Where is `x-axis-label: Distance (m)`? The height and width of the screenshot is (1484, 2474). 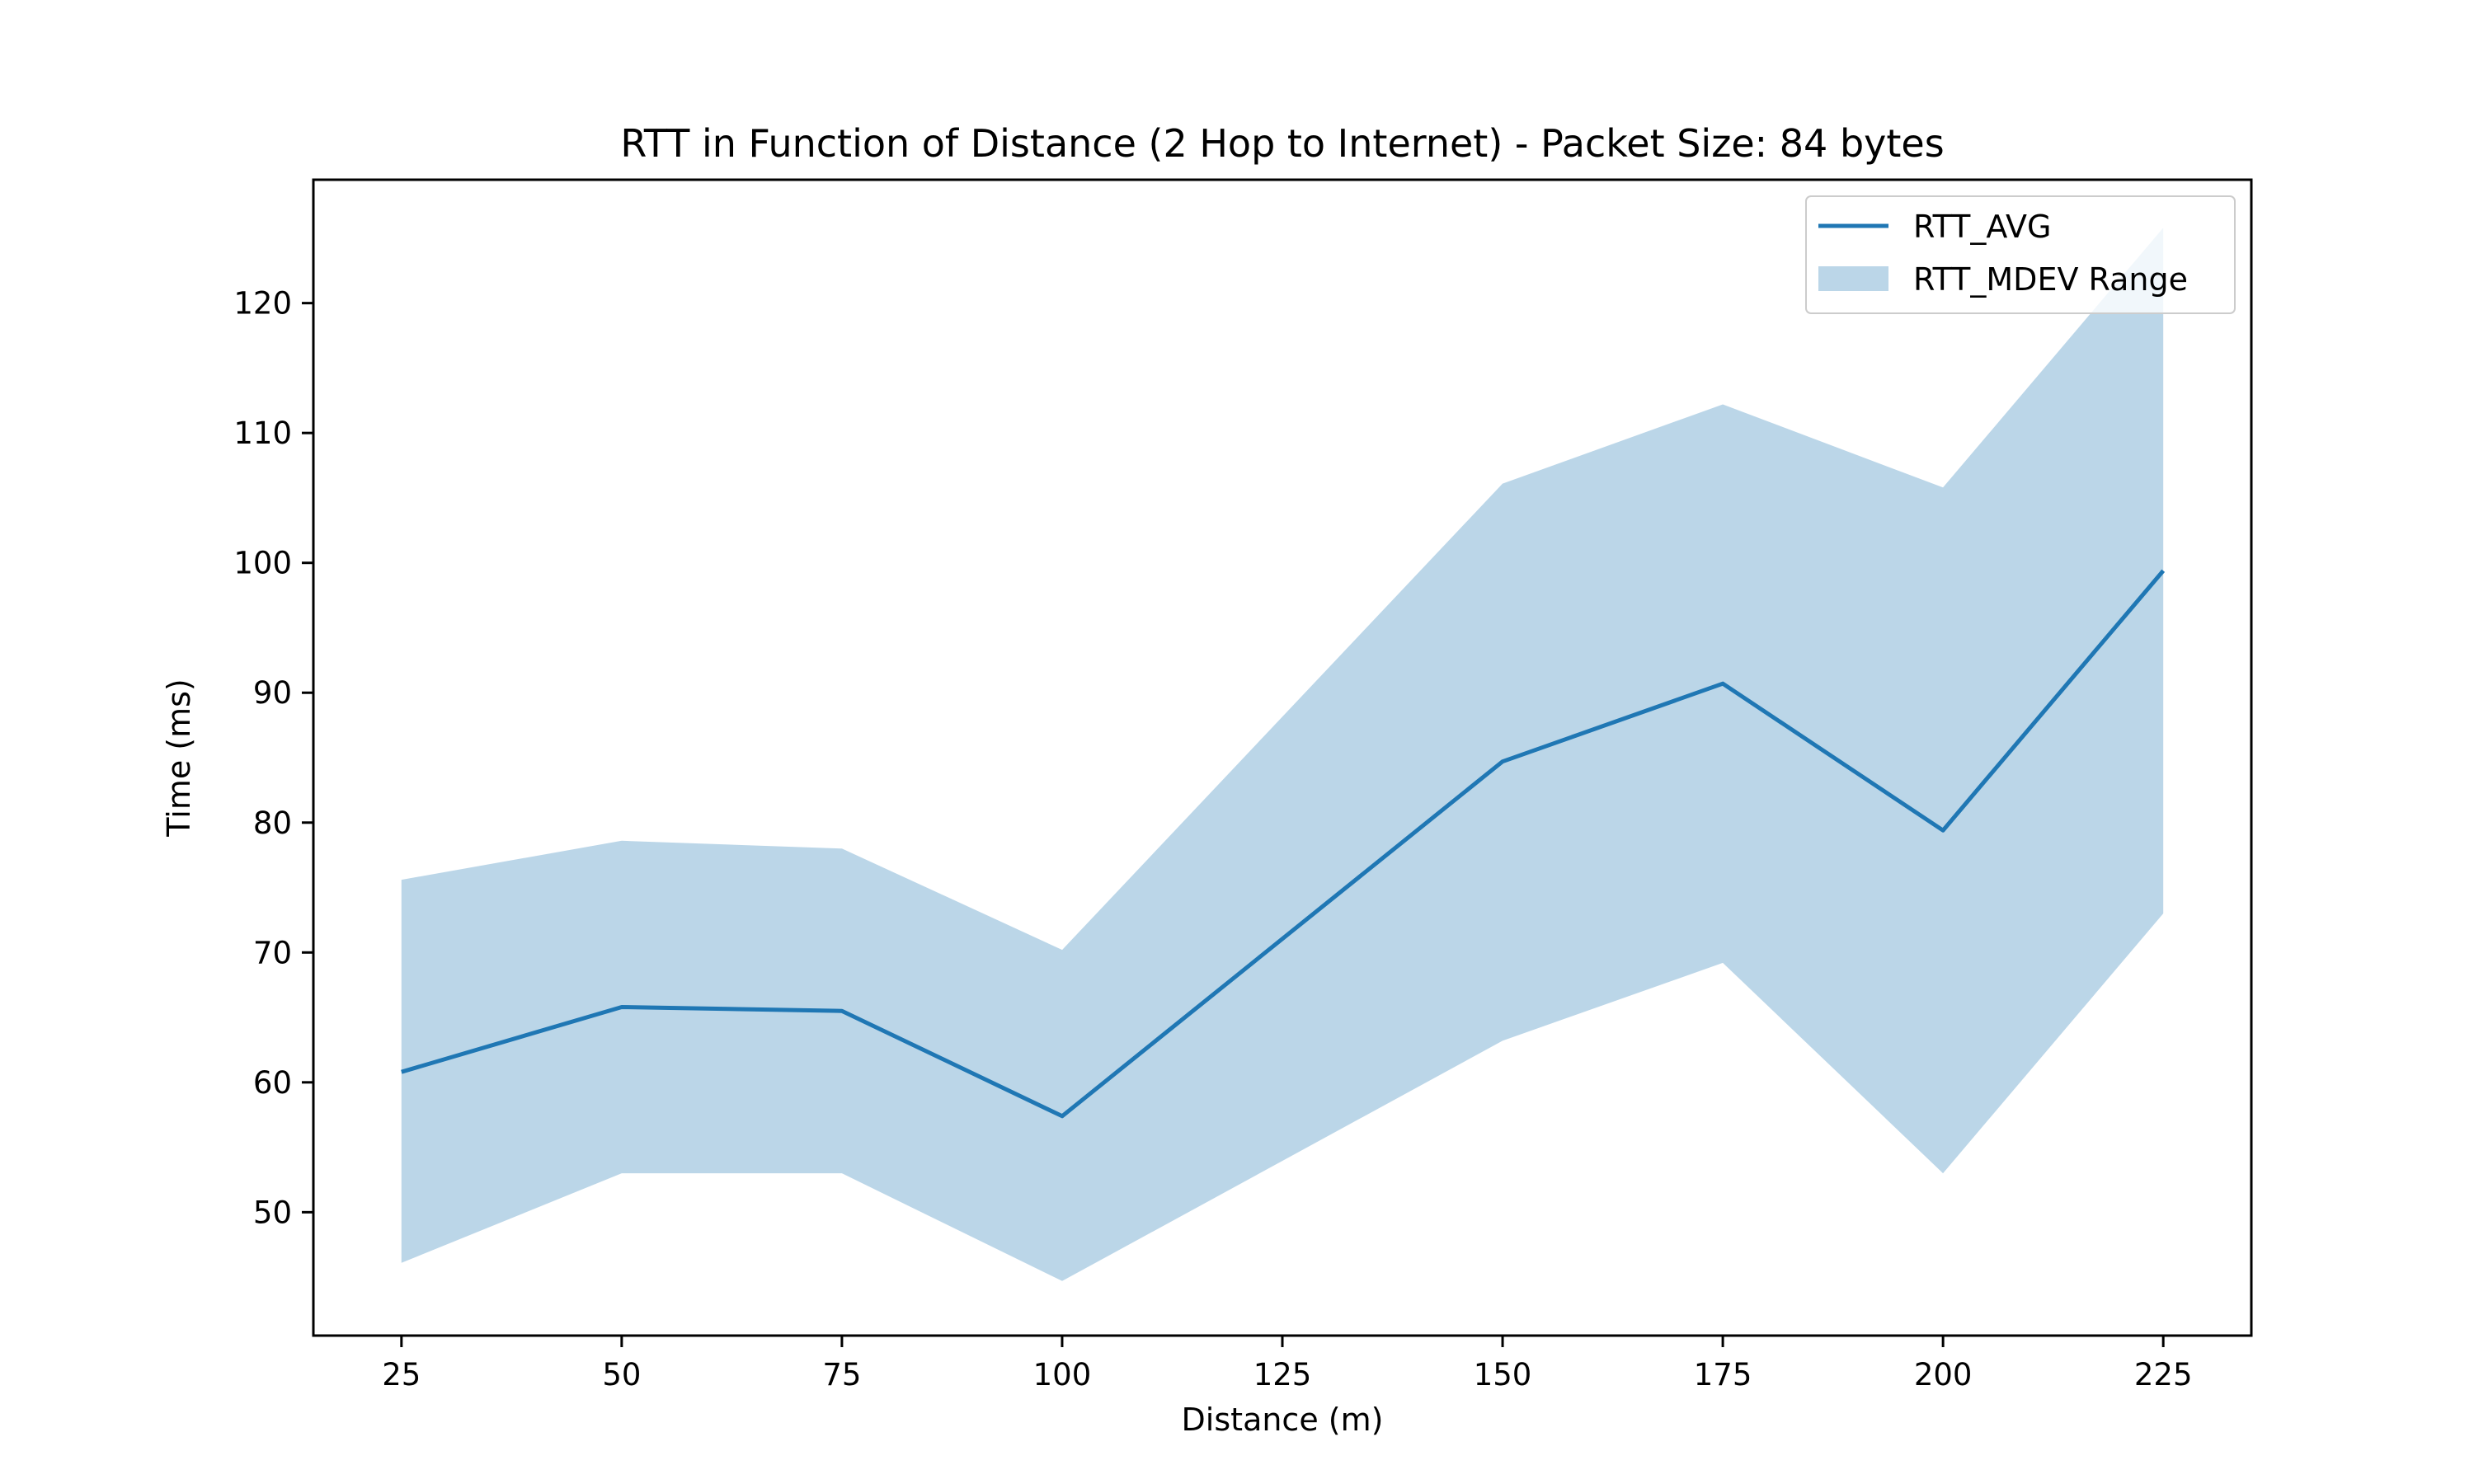
x-axis-label: Distance (m) is located at coordinates (1283, 1420).